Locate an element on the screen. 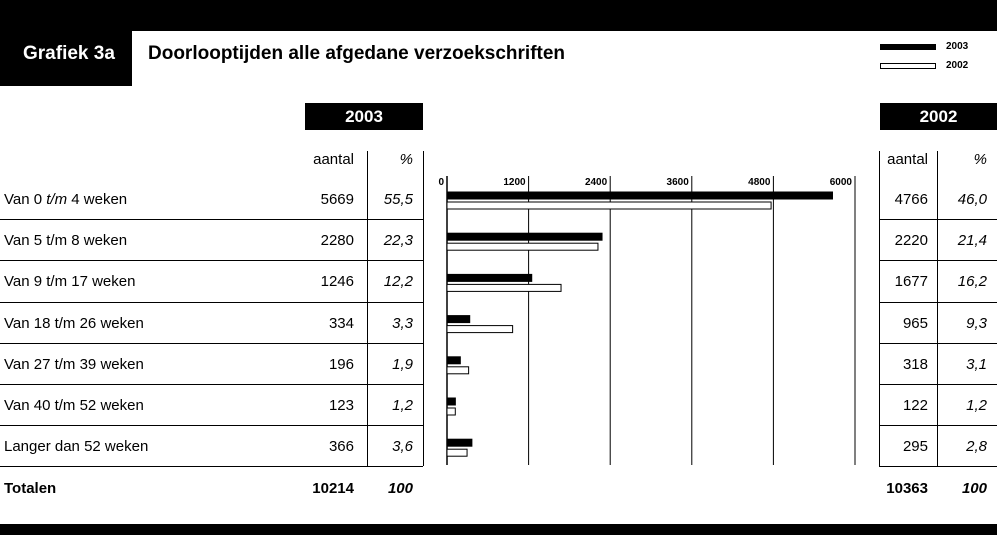 The image size is (997, 535). row-label: Langer dan 52 weken is located at coordinates (76, 447).